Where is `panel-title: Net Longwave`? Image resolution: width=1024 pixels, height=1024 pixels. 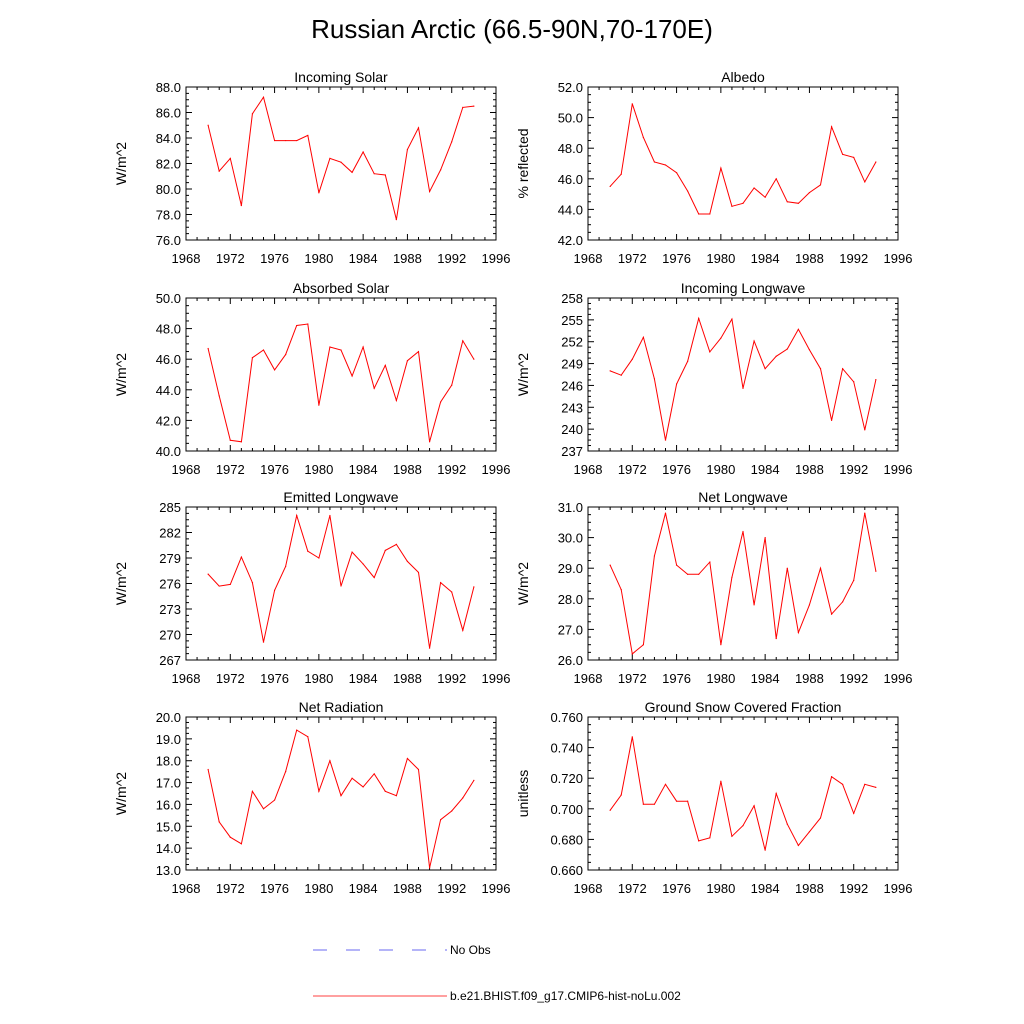
panel-title: Net Longwave is located at coordinates (743, 497).